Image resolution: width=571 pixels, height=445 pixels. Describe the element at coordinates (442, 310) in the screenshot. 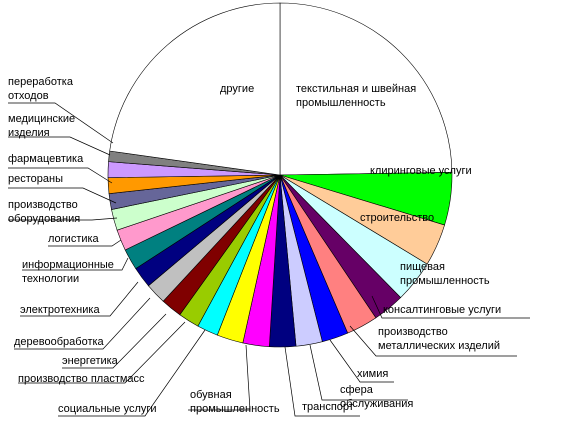

I see `slice-label-консалтинговые-услуги: консалтинговые услуги` at that location.